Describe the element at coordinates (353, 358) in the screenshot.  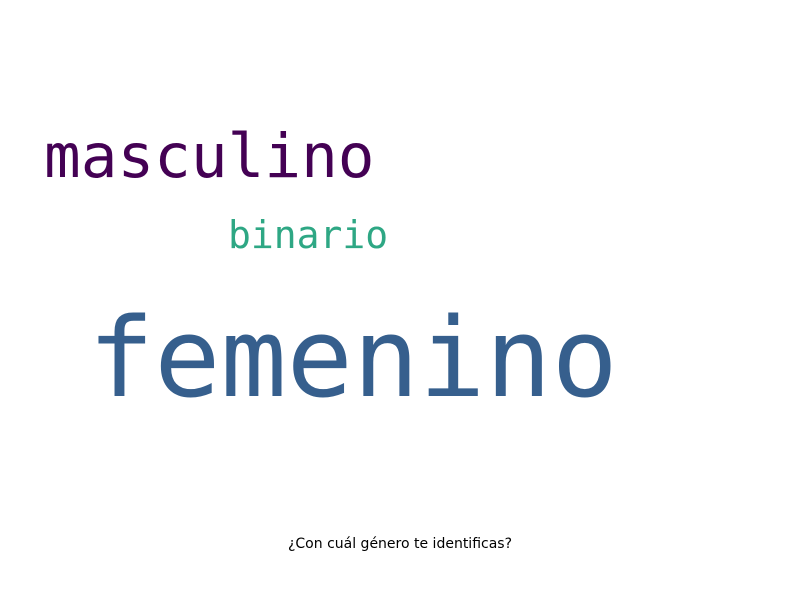
I see `word-femenino: femenino` at that location.